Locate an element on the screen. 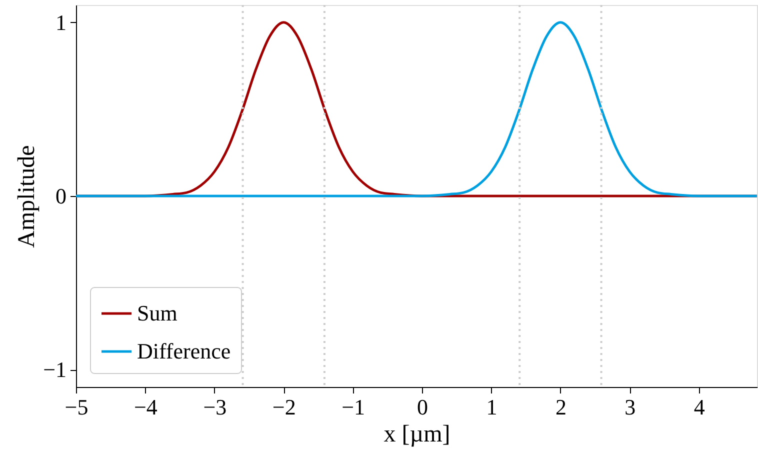 Image resolution: width=758 pixels, height=464 pixels. x-tick-label: −4 is located at coordinates (146, 407).